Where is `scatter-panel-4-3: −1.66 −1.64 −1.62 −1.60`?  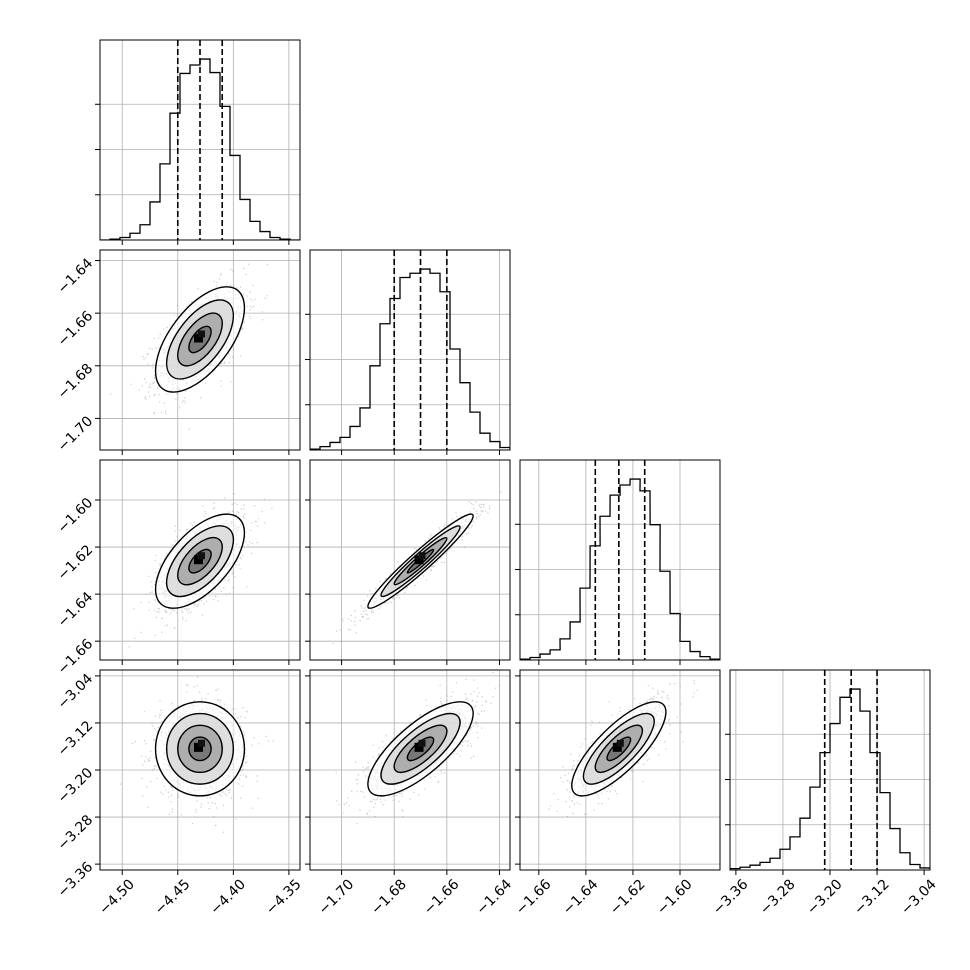
scatter-panel-4-3: −1.66 −1.64 −1.62 −1.60 is located at coordinates (617, 793).